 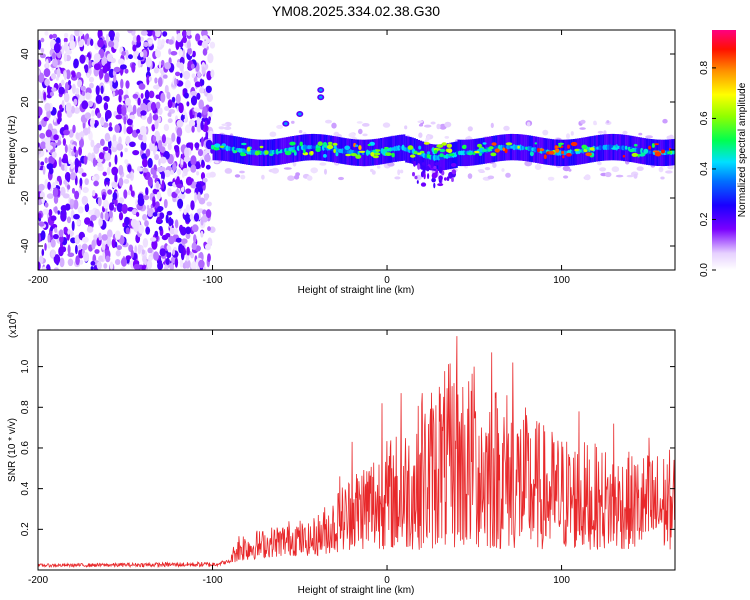 I want to click on colorbar-label: Normalized spectral amplitude, so click(x=742, y=149).